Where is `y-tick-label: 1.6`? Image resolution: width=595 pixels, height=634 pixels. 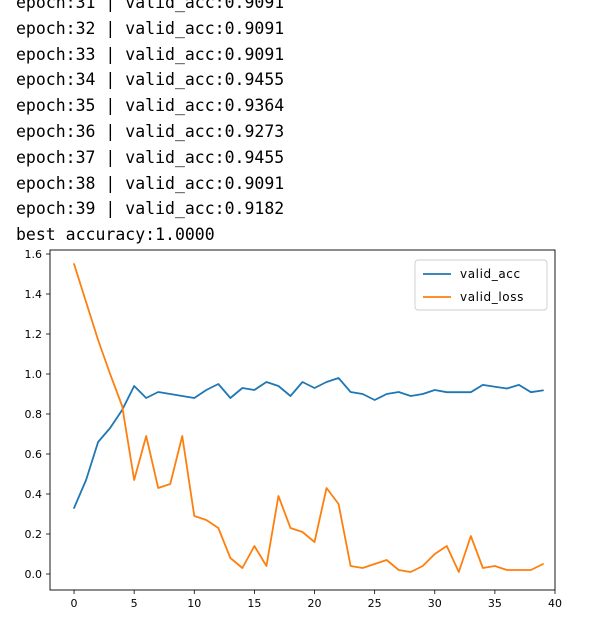 y-tick-label: 1.6 is located at coordinates (34, 254).